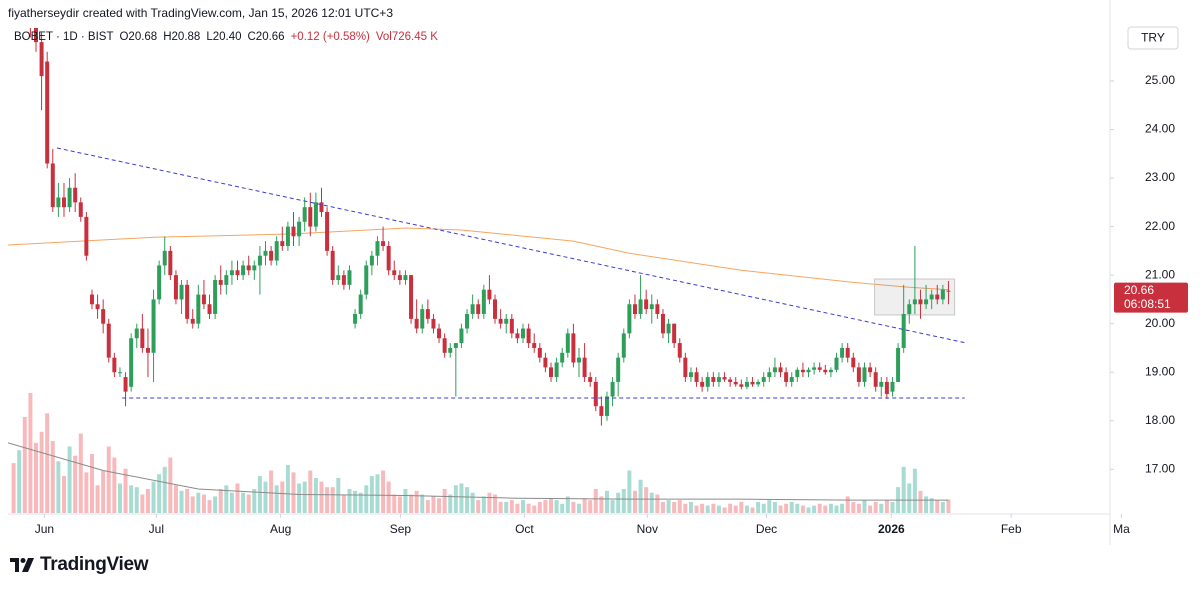 The image size is (1200, 593). Describe the element at coordinates (1160, 420) in the screenshot. I see `y-tick-label: 18.00` at that location.